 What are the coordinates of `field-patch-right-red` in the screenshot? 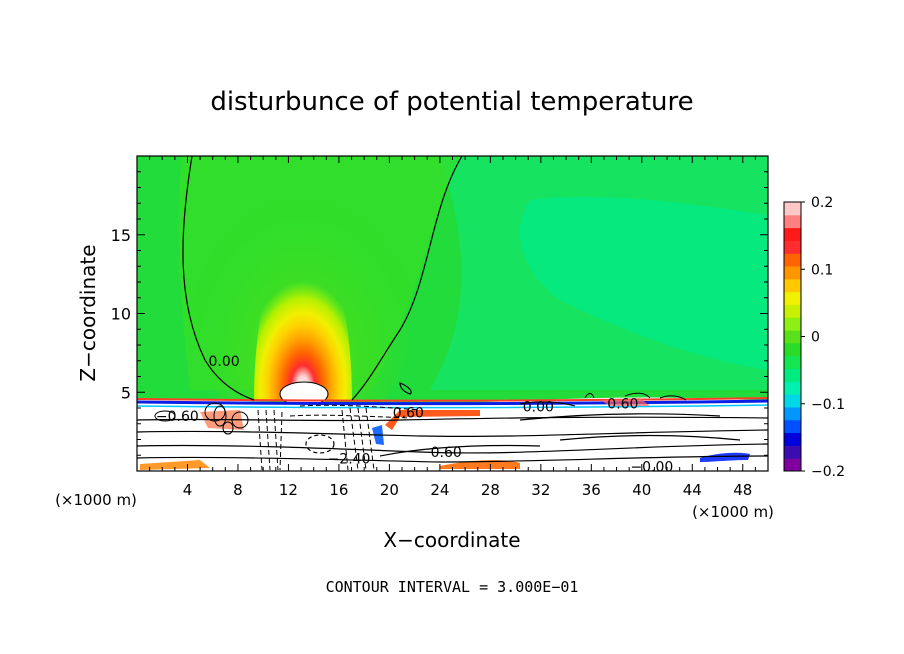 It's located at (625, 402).